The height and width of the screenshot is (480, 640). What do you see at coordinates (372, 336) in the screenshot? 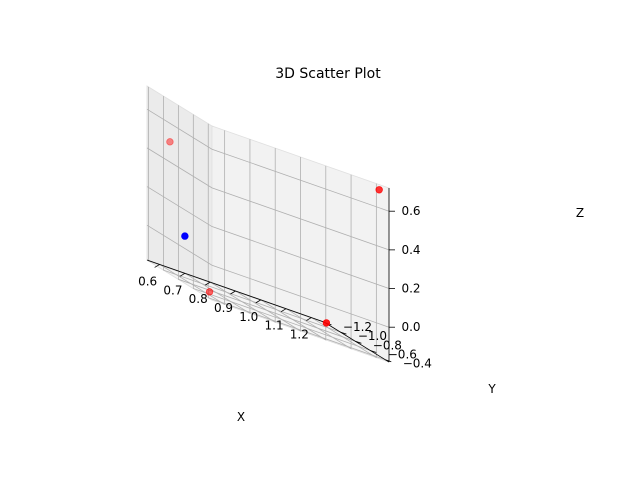
I see `y-tick-label: −1.0` at bounding box center [372, 336].